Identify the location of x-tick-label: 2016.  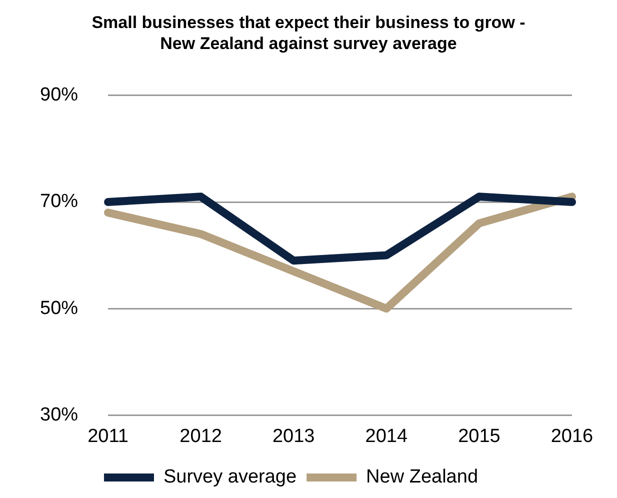
(572, 436).